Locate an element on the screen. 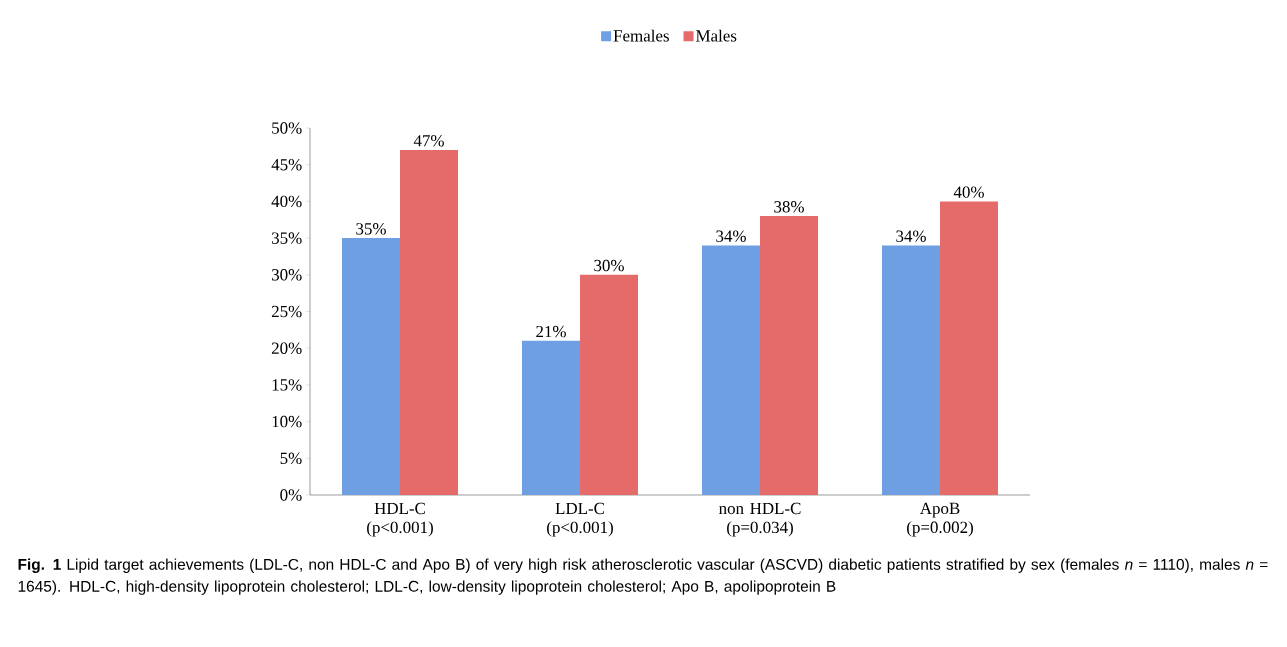 The width and height of the screenshot is (1287, 647). x-tick-label: LDL-C (p<0.001) is located at coordinates (580, 519).